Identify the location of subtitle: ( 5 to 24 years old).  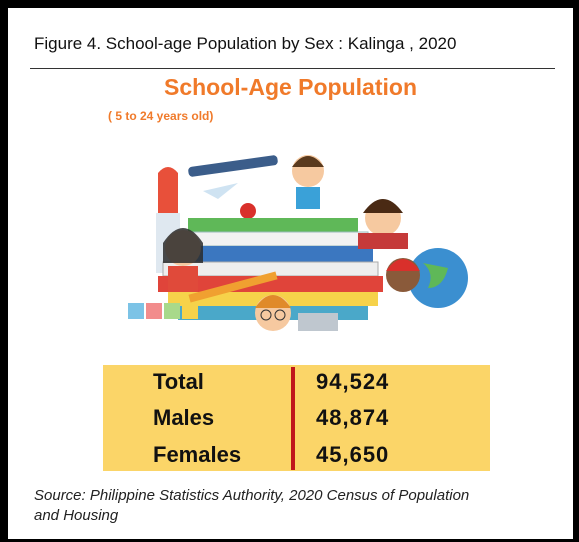
(161, 116).